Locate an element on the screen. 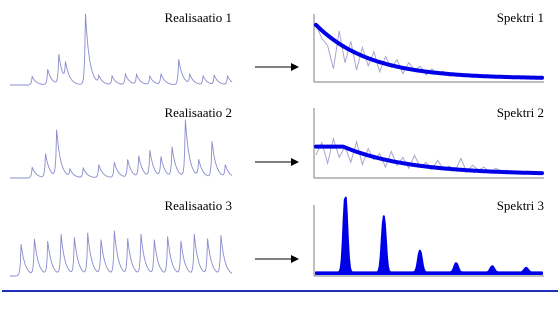  realization-1-label: Realisaatio 1 is located at coordinates (198, 17).